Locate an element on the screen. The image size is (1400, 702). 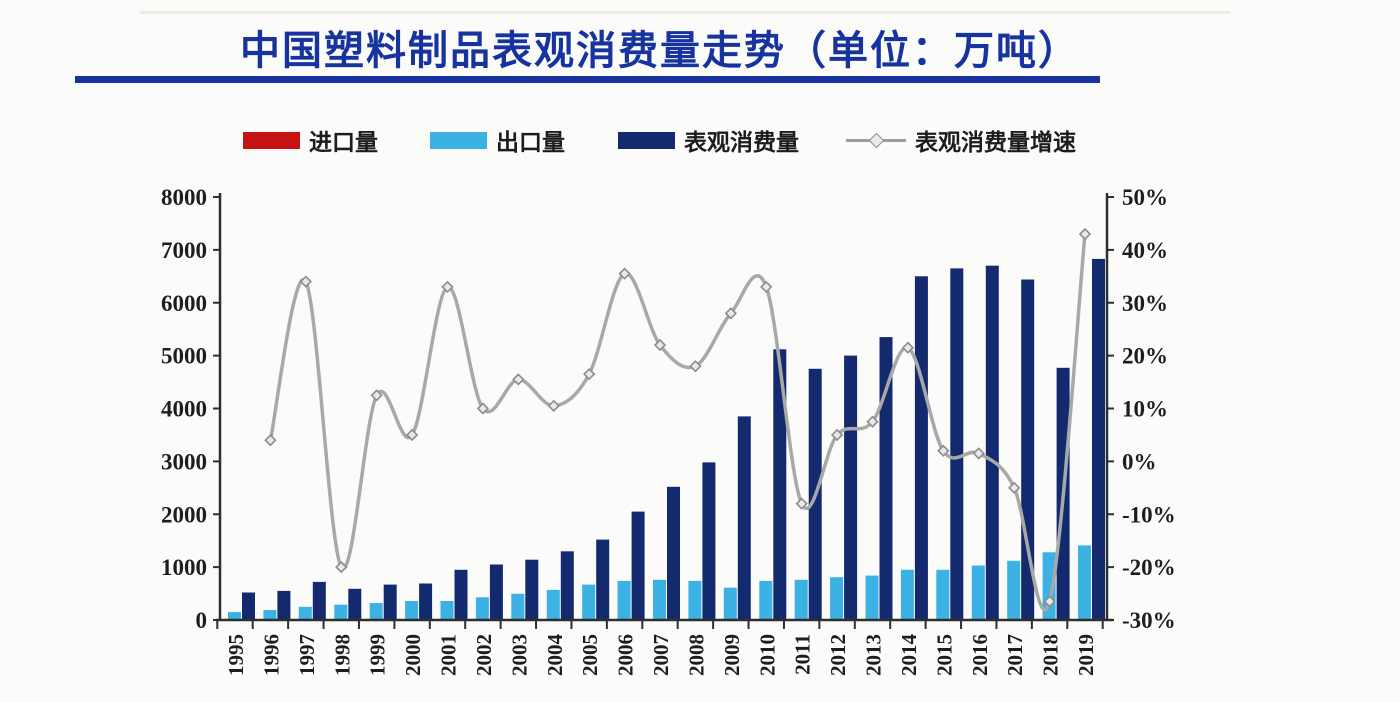
x-axis-label: 2010 is located at coordinates (767, 655).